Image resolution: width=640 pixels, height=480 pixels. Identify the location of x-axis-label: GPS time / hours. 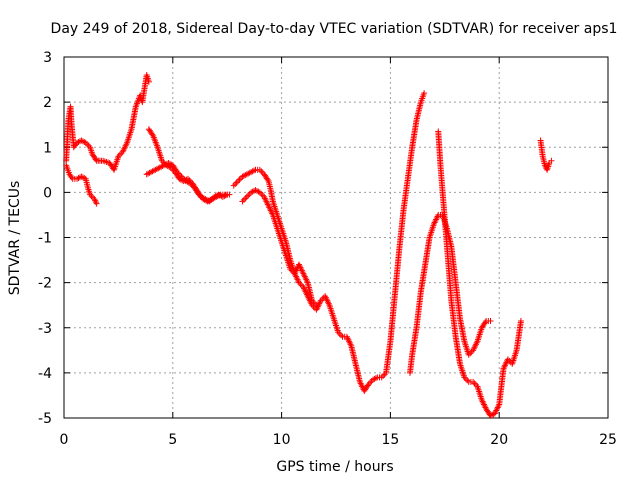
(334, 467).